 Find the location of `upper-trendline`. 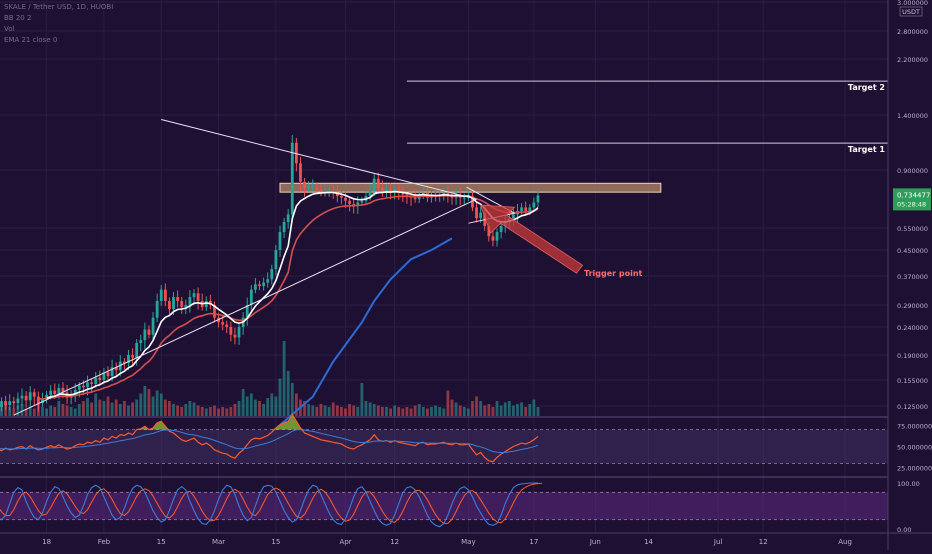

upper-trendline is located at coordinates (319, 159).